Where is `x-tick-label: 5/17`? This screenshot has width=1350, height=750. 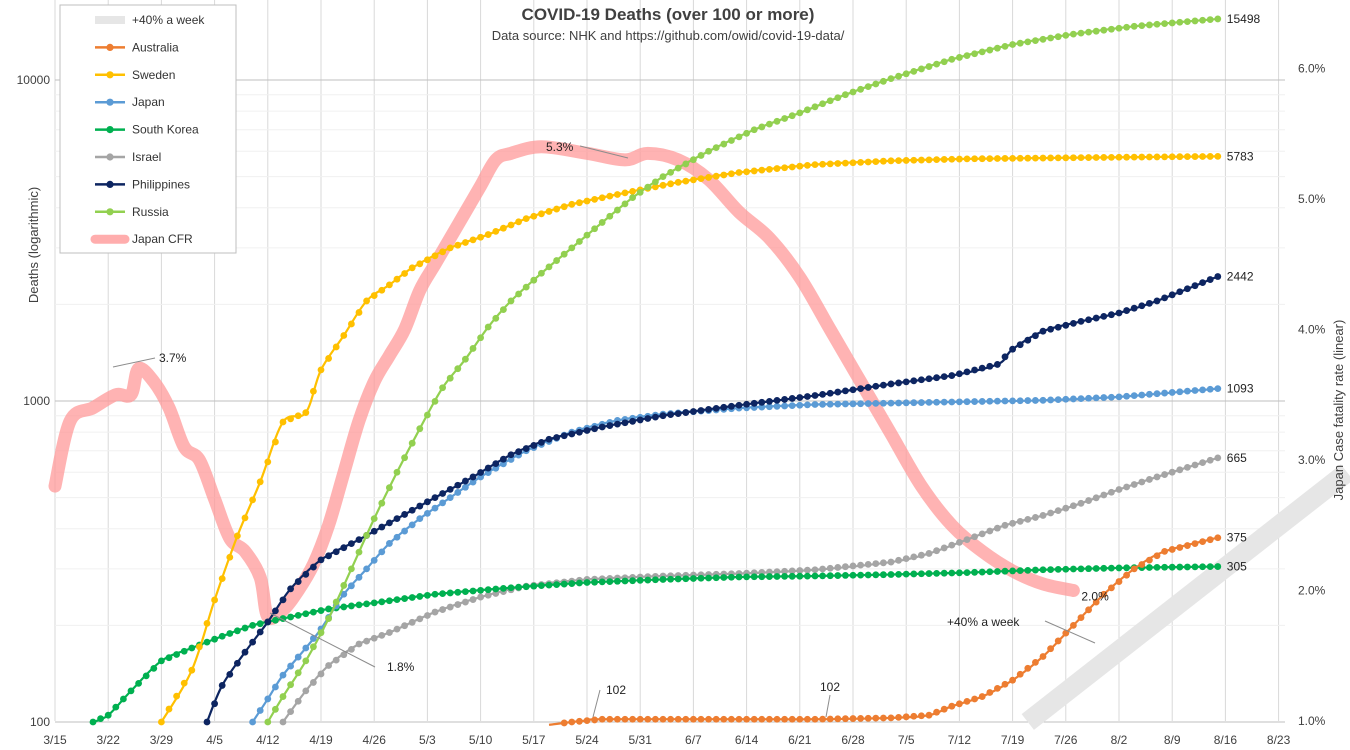
x-tick-label: 5/17 is located at coordinates (534, 740).